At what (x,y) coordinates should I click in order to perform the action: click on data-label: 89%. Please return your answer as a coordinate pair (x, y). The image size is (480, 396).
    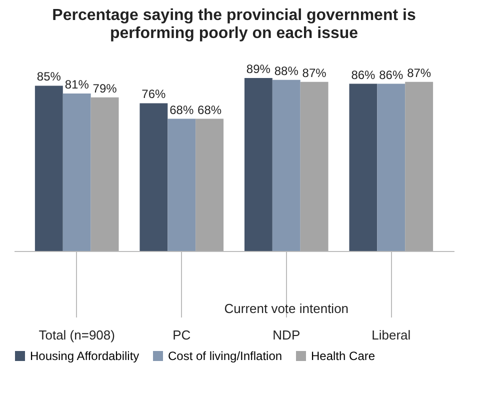
    Looking at the image, I should click on (258, 69).